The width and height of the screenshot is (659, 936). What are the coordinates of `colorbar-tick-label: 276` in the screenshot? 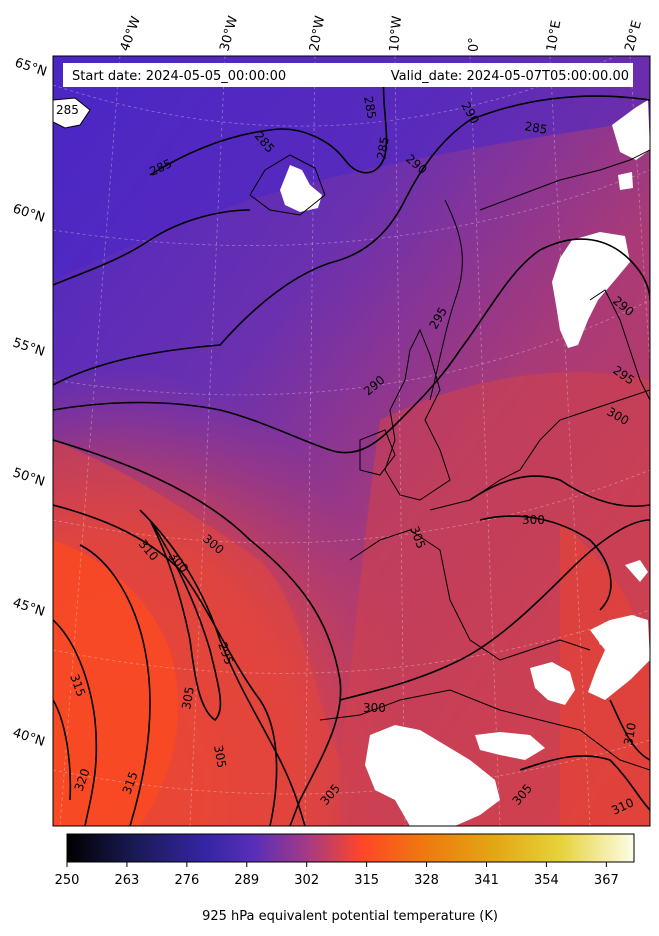 It's located at (186, 880).